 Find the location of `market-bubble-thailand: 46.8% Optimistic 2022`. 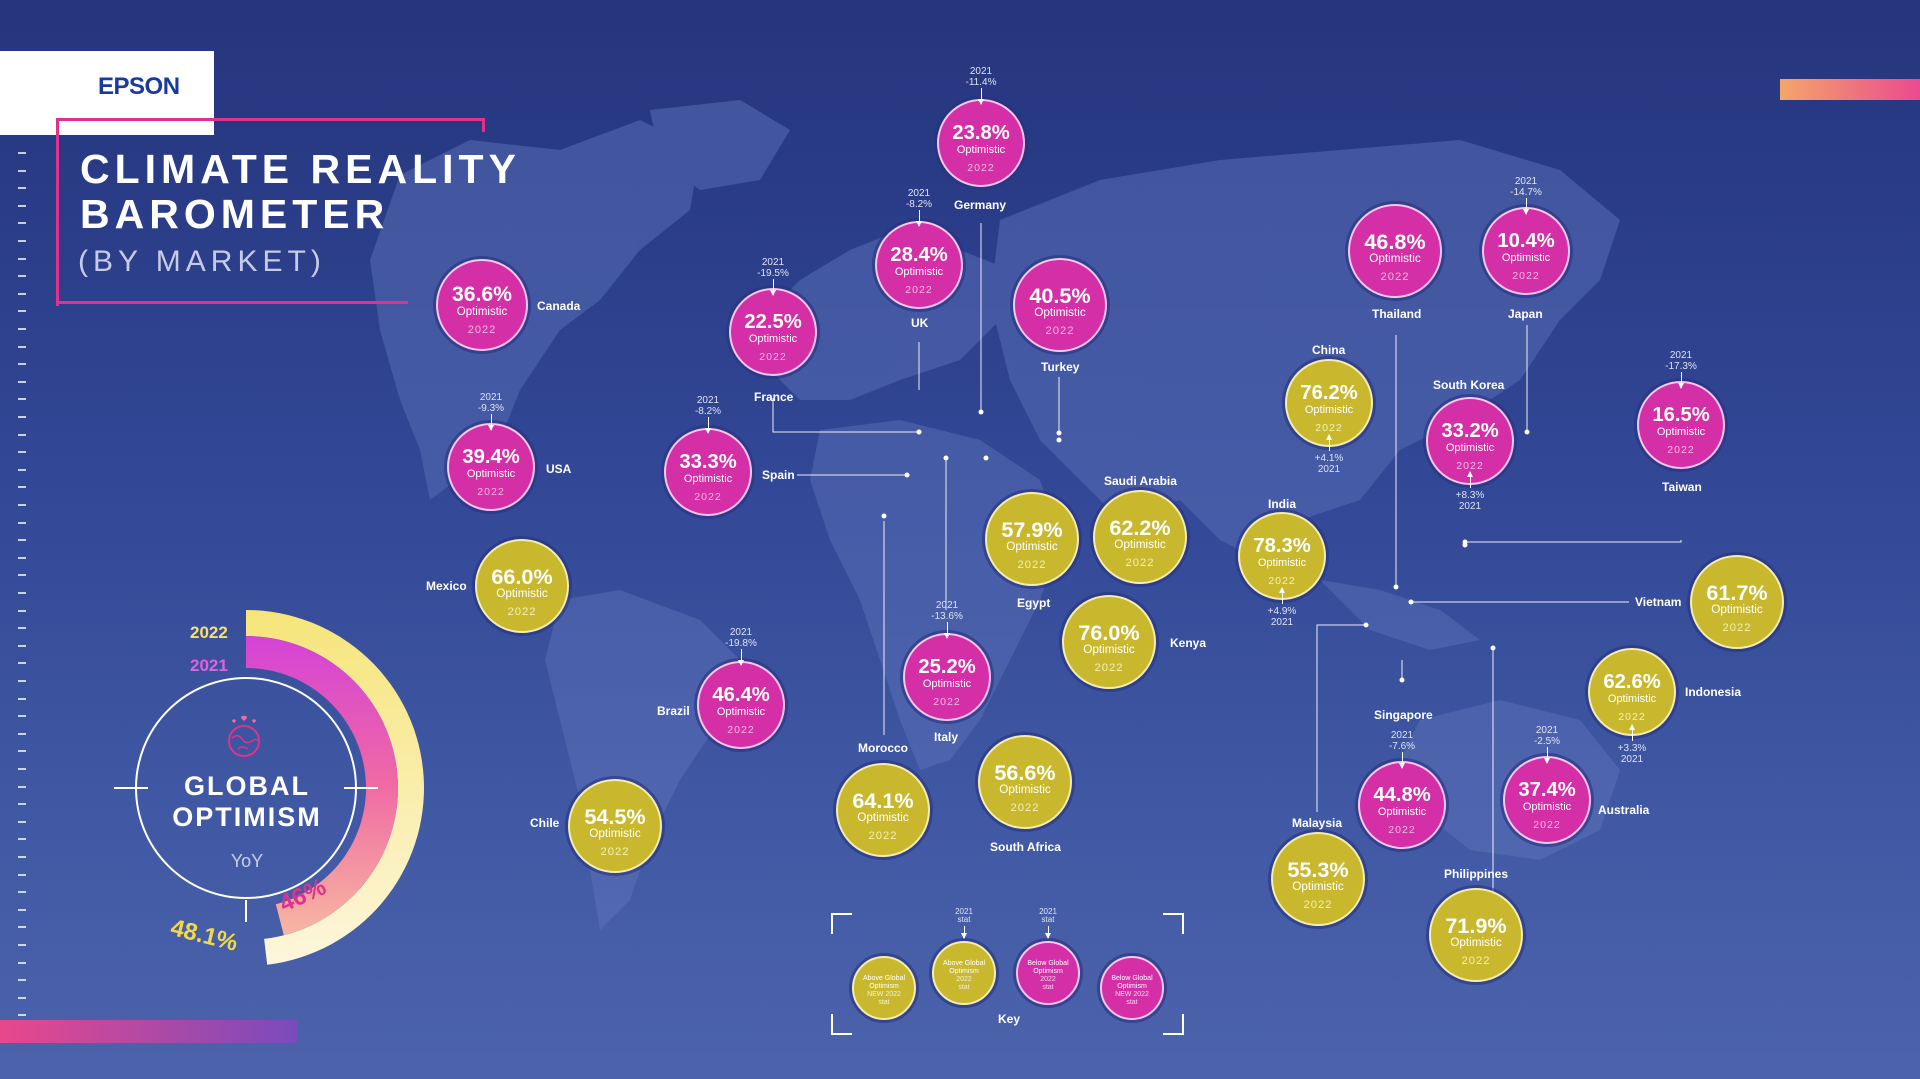

market-bubble-thailand: 46.8% Optimistic 2022 is located at coordinates (1395, 251).